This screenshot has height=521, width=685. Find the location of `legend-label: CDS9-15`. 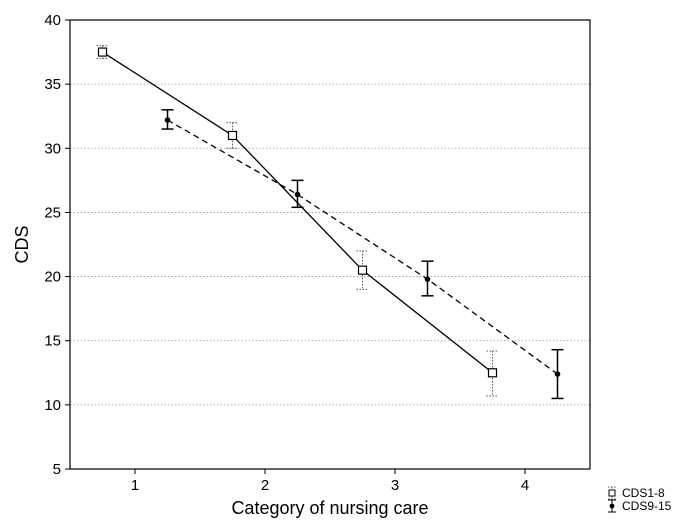

legend-label: CDS9-15 is located at coordinates (647, 506).